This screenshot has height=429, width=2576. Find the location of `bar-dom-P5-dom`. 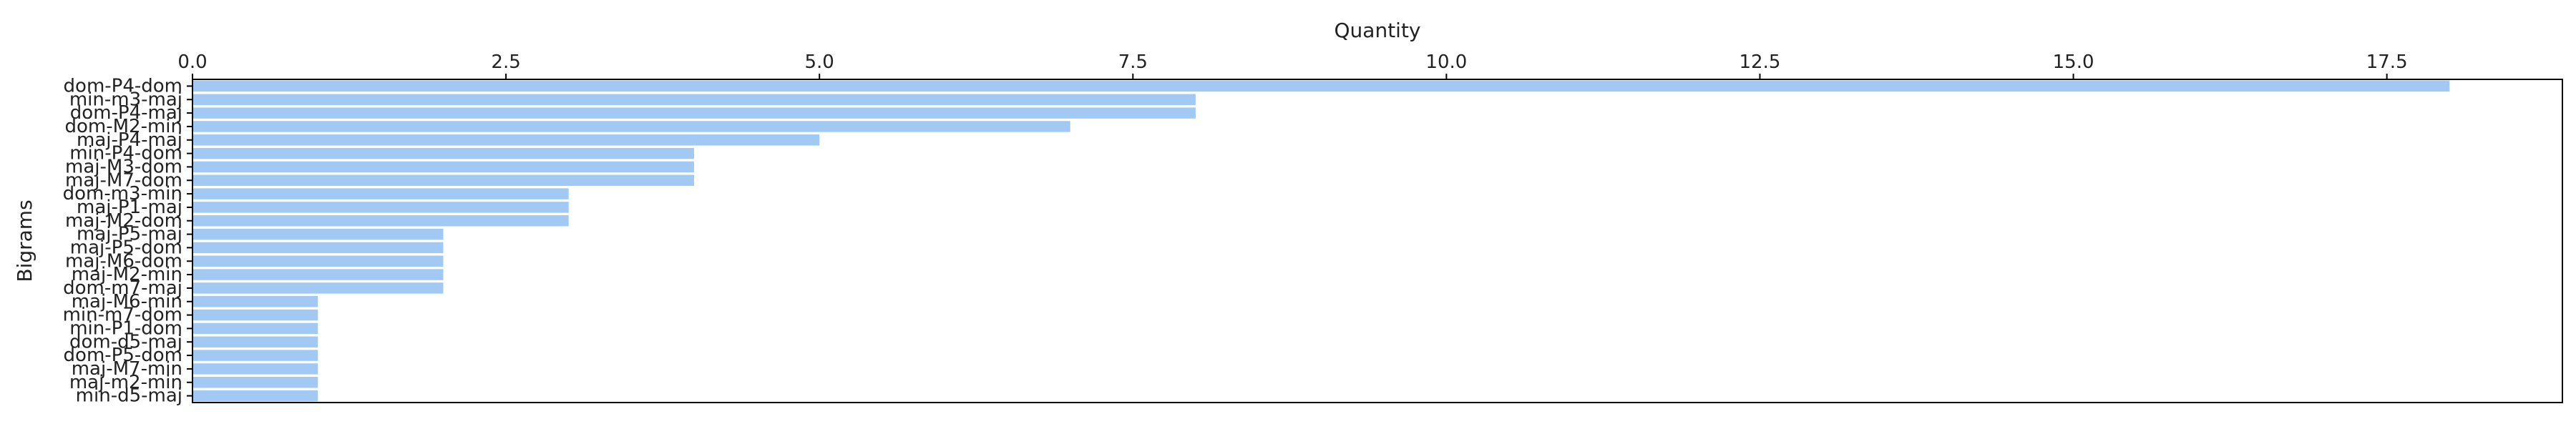

bar-dom-P5-dom is located at coordinates (255, 355).